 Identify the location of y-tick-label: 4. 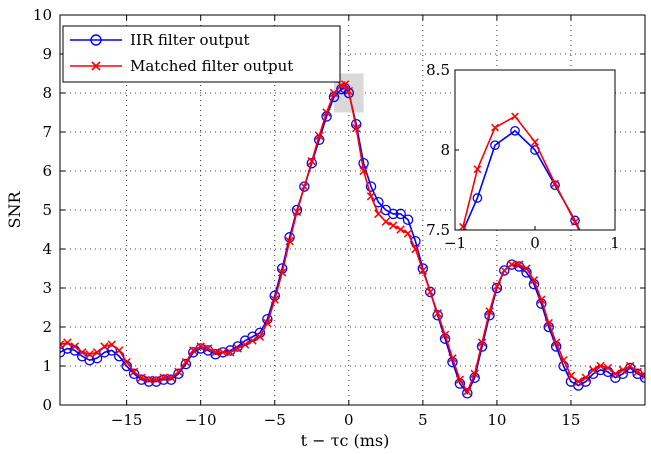
(47, 249).